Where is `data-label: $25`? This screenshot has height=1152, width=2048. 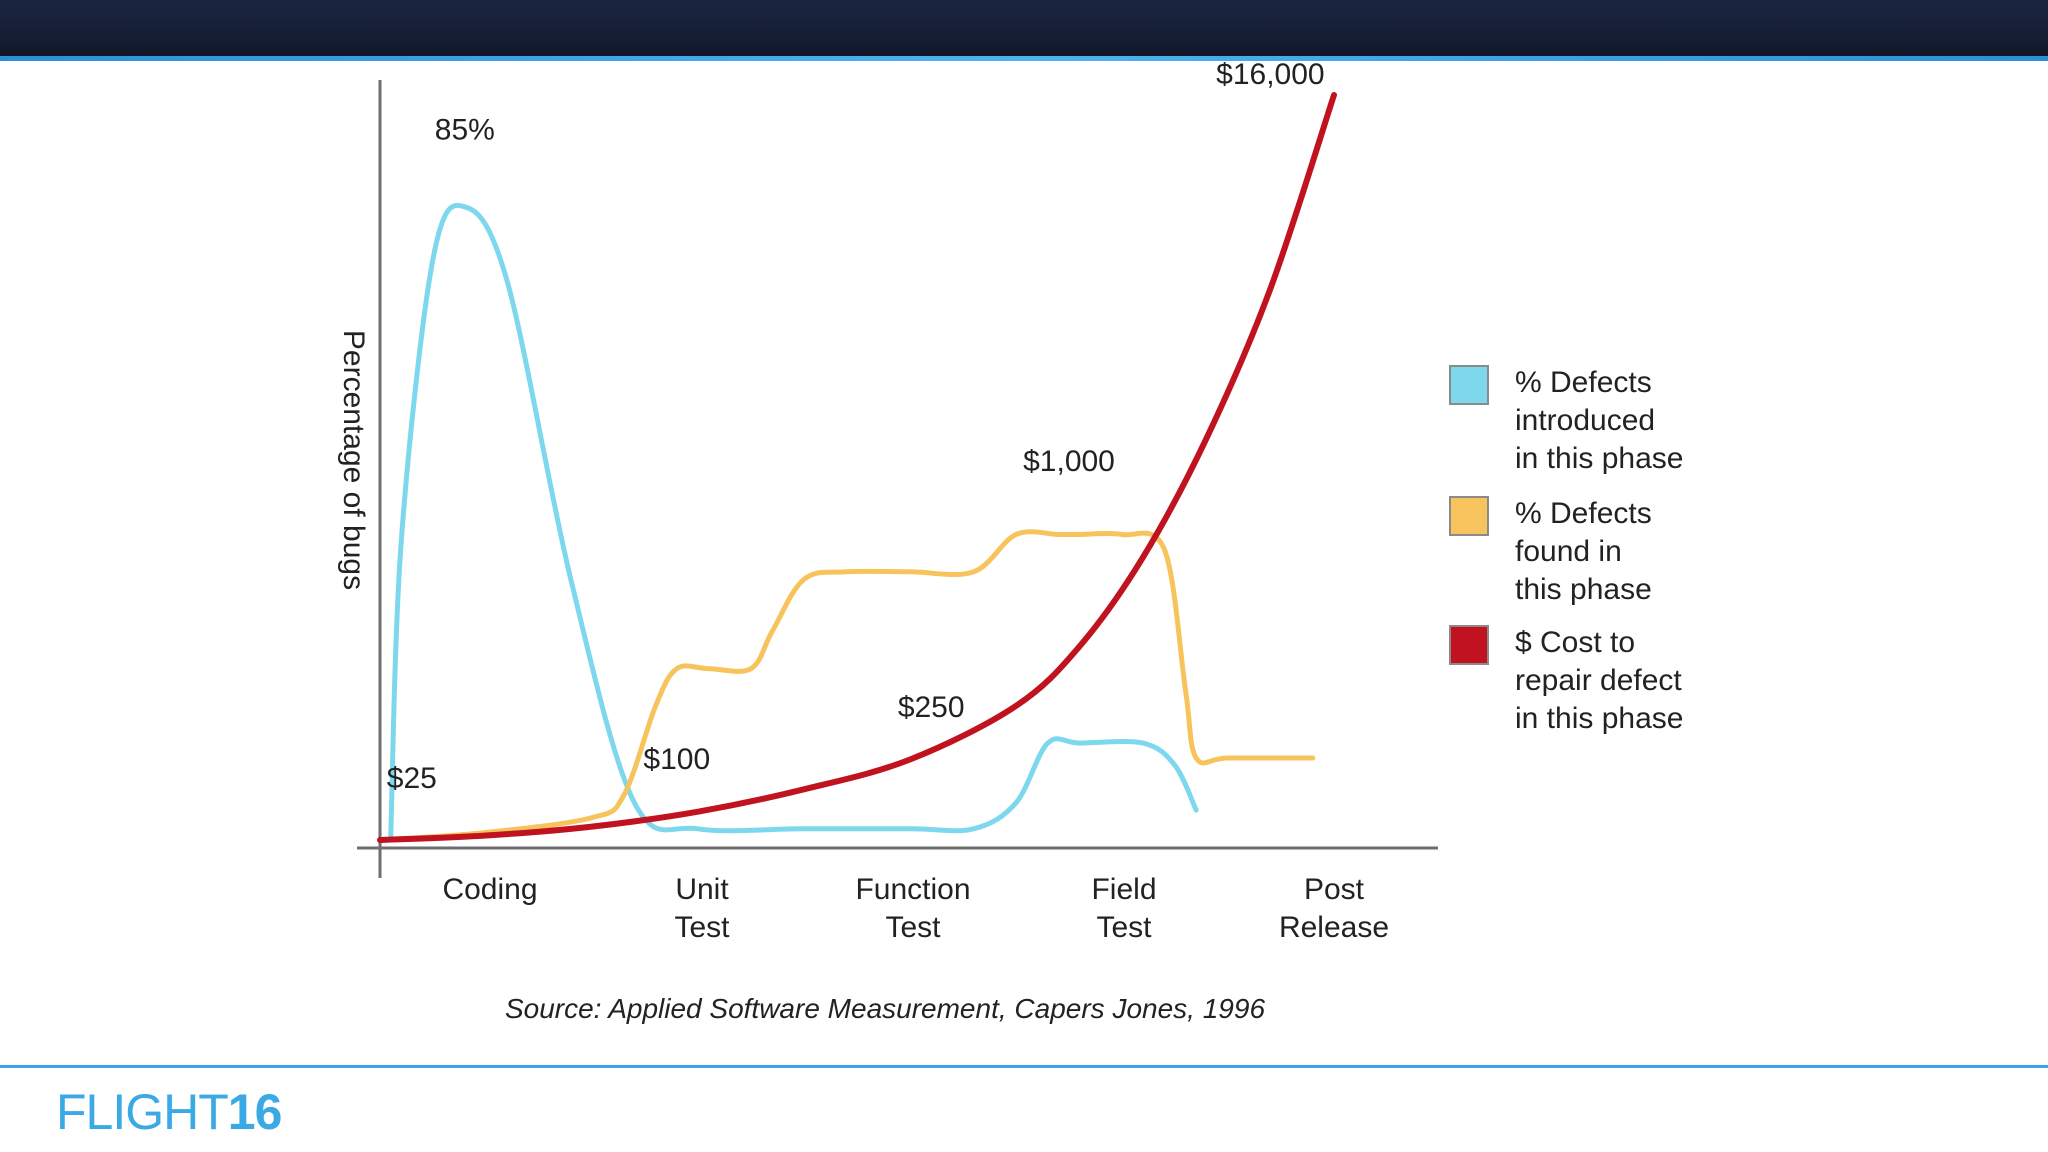 data-label: $25 is located at coordinates (412, 778).